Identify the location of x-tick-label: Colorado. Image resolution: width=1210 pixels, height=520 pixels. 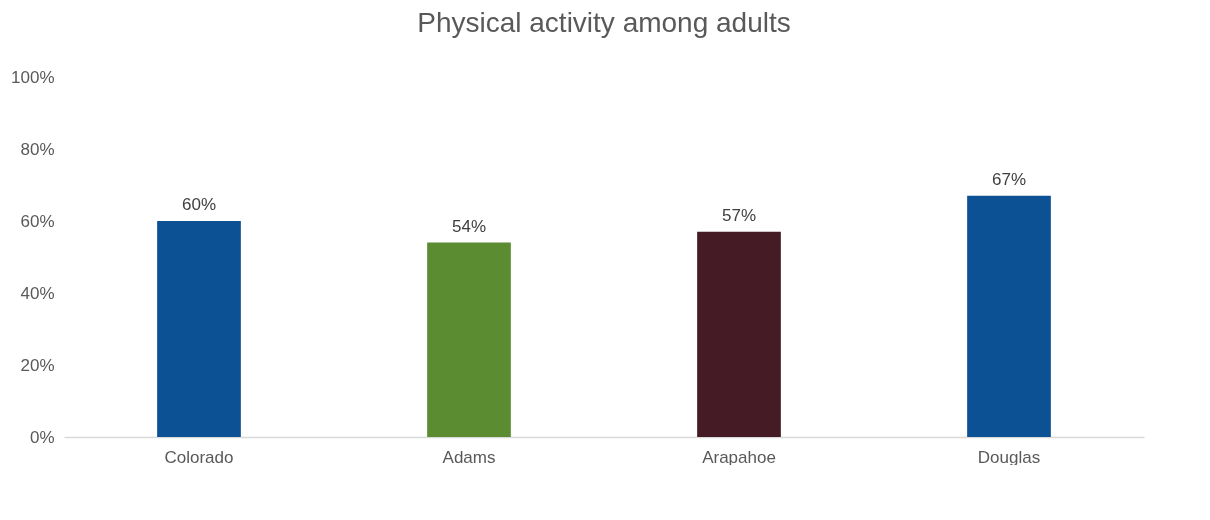
(199, 457).